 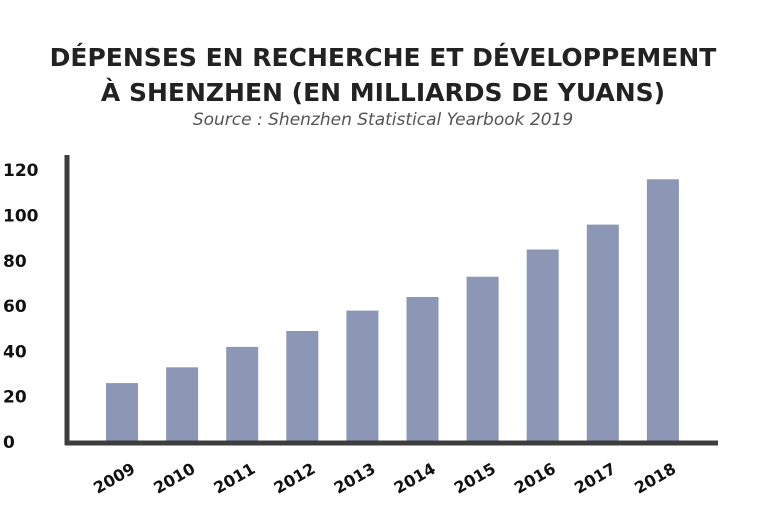 I want to click on y-tick-label: 100, so click(x=21, y=217).